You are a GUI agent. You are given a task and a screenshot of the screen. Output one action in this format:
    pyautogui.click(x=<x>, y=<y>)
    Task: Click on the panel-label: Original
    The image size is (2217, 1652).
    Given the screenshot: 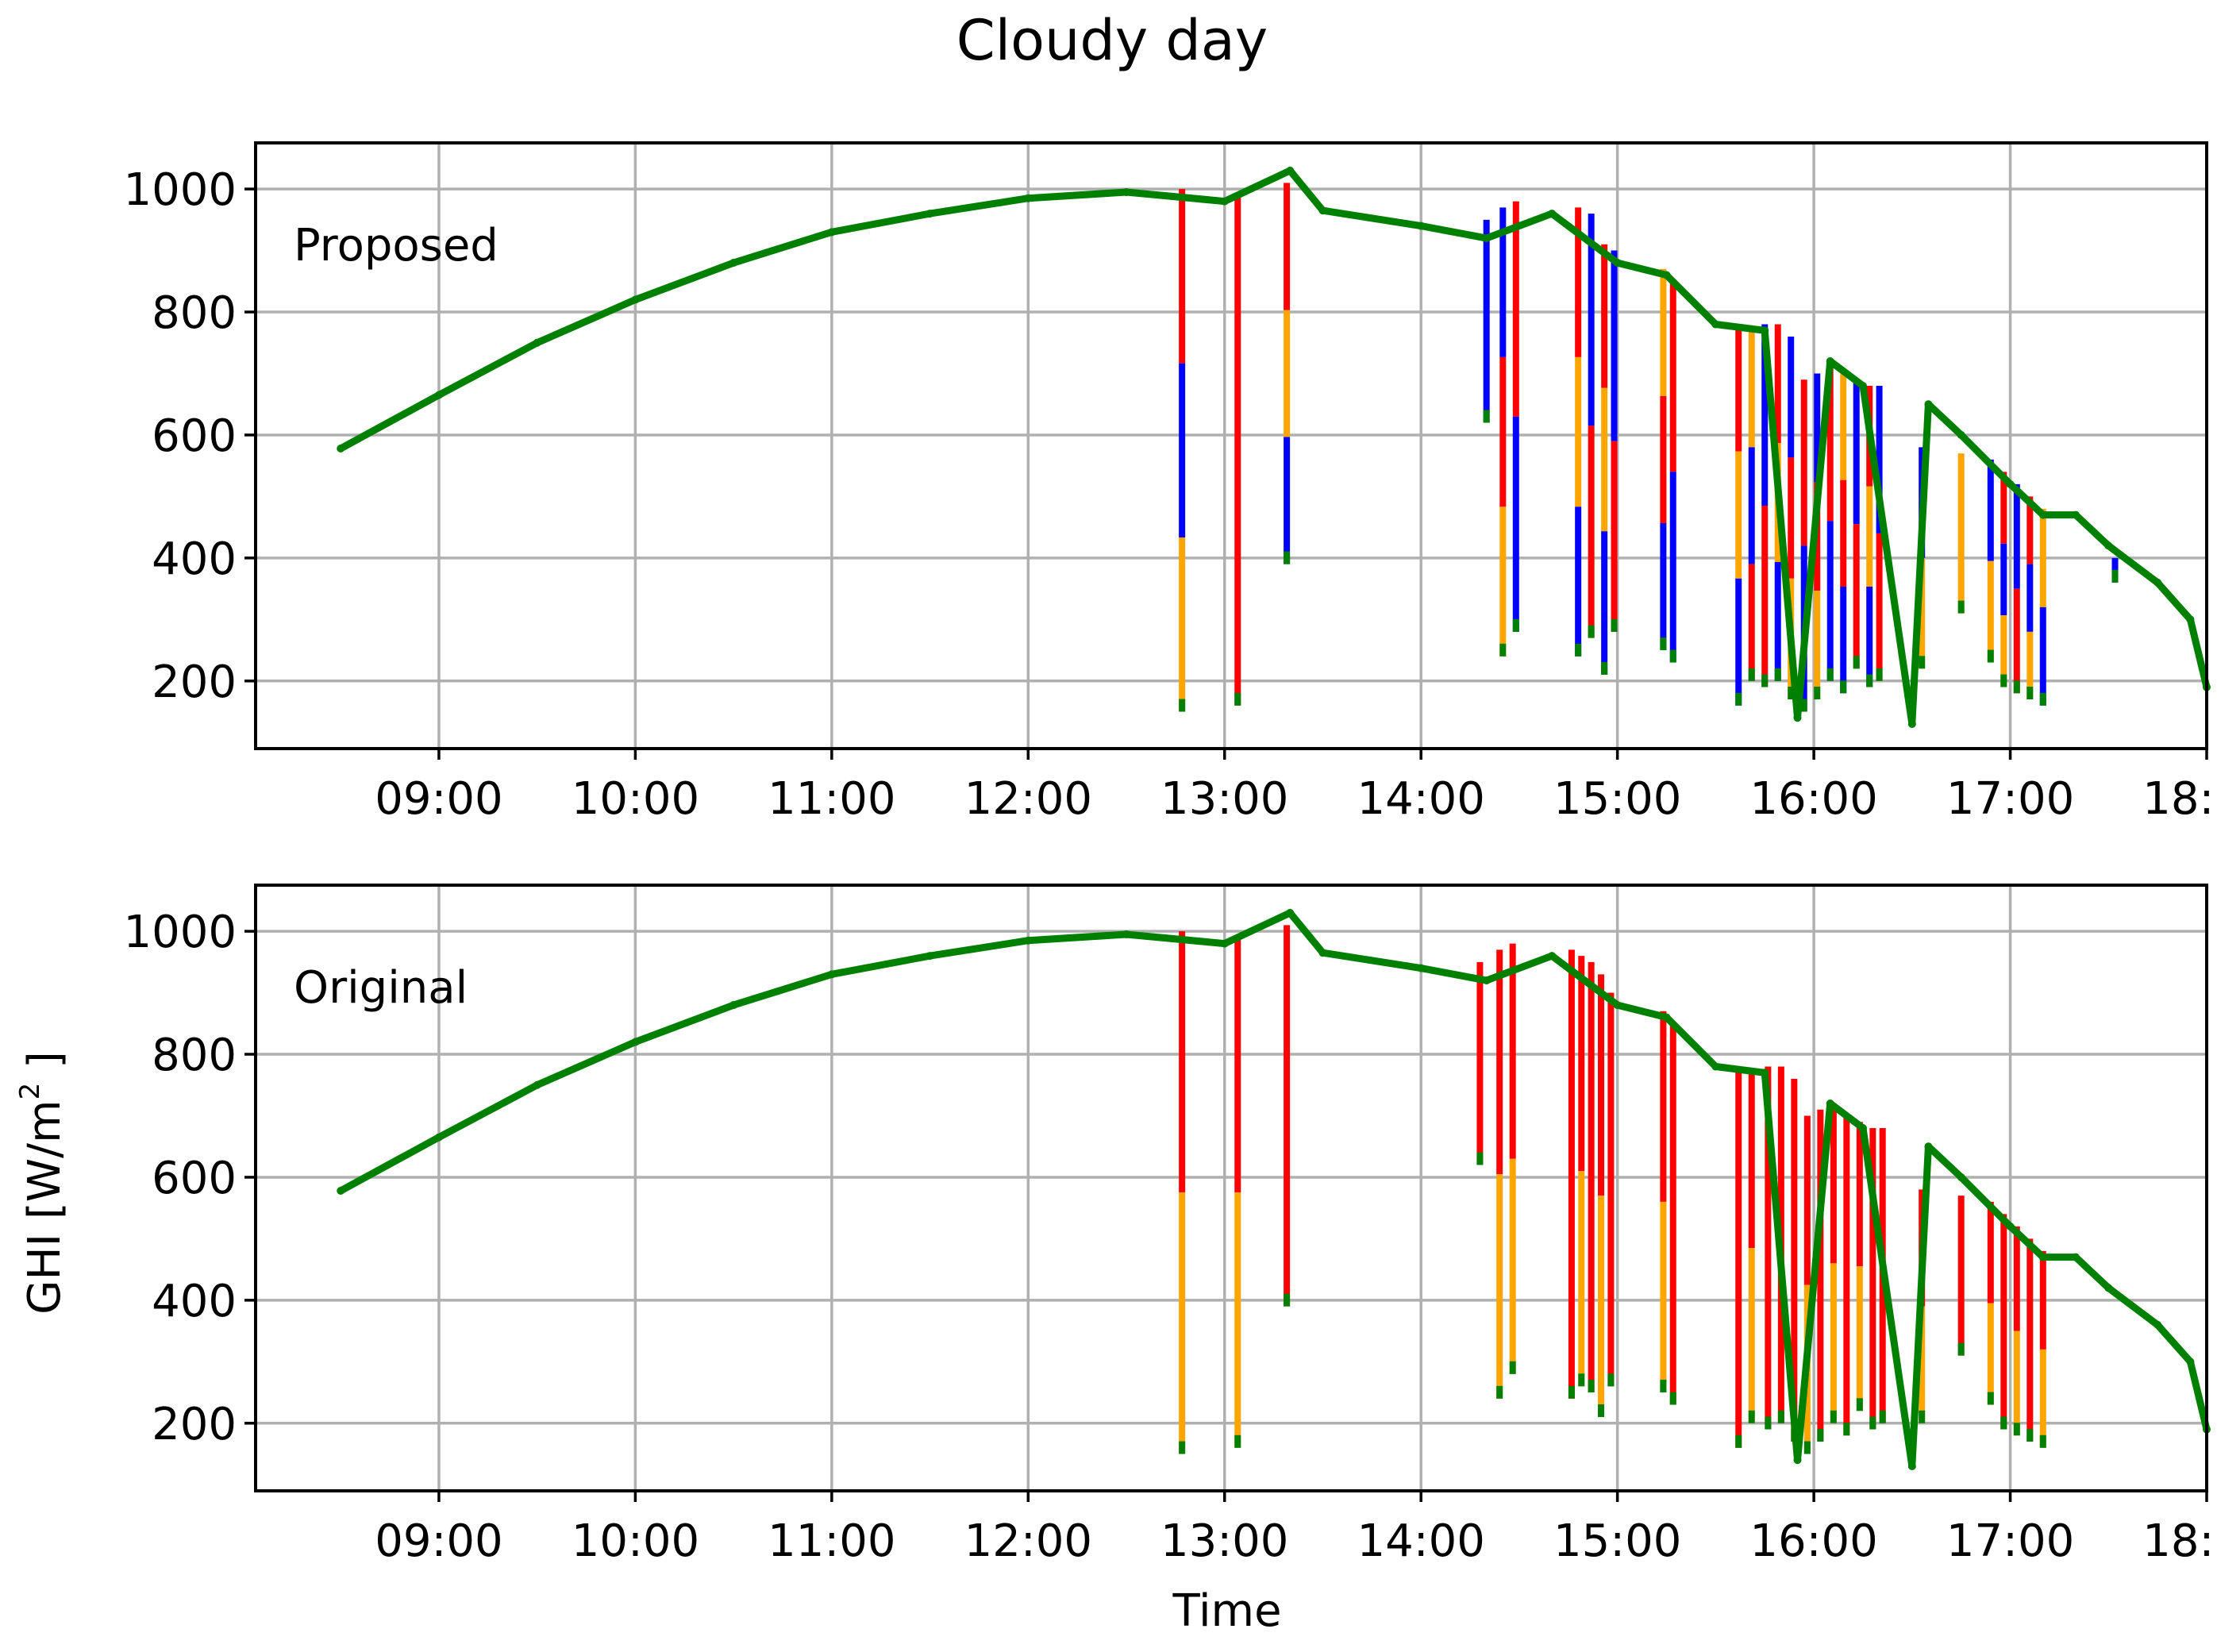 What is the action you would take?
    pyautogui.click(x=381, y=988)
    